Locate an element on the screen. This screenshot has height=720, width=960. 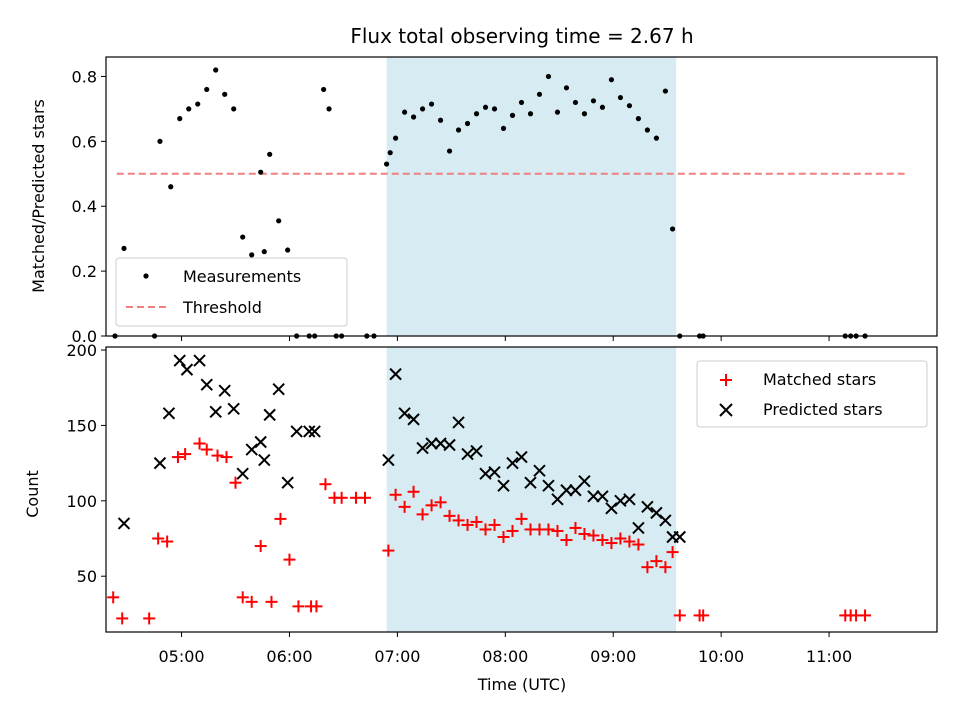
bottom-legend-box is located at coordinates (812, 394).